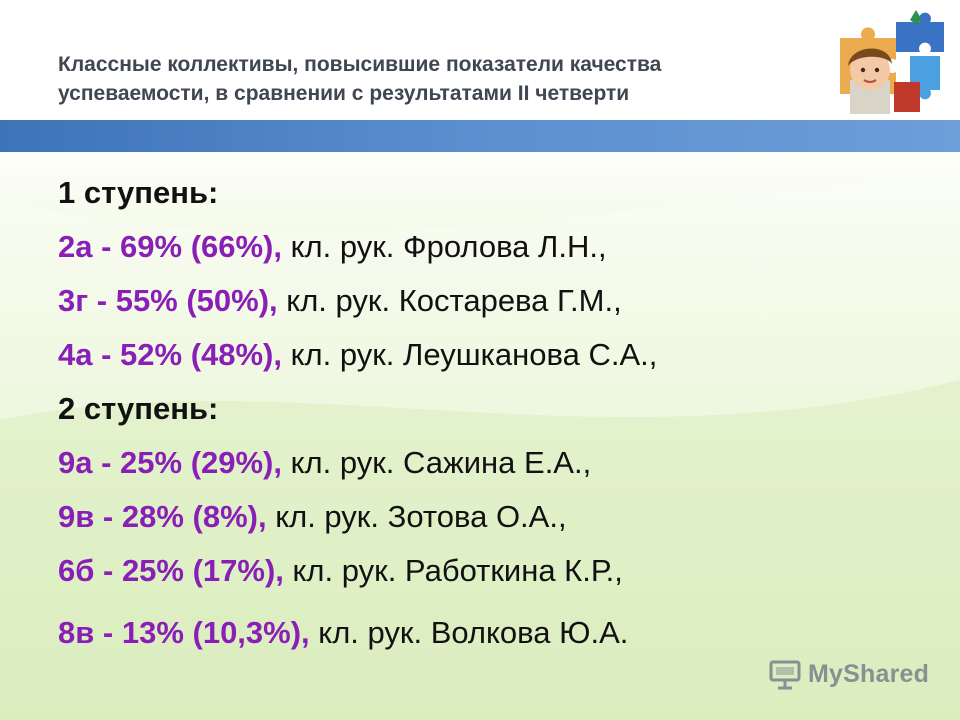  I want to click on class-result: 9в - 28% (8%),, so click(162, 516).